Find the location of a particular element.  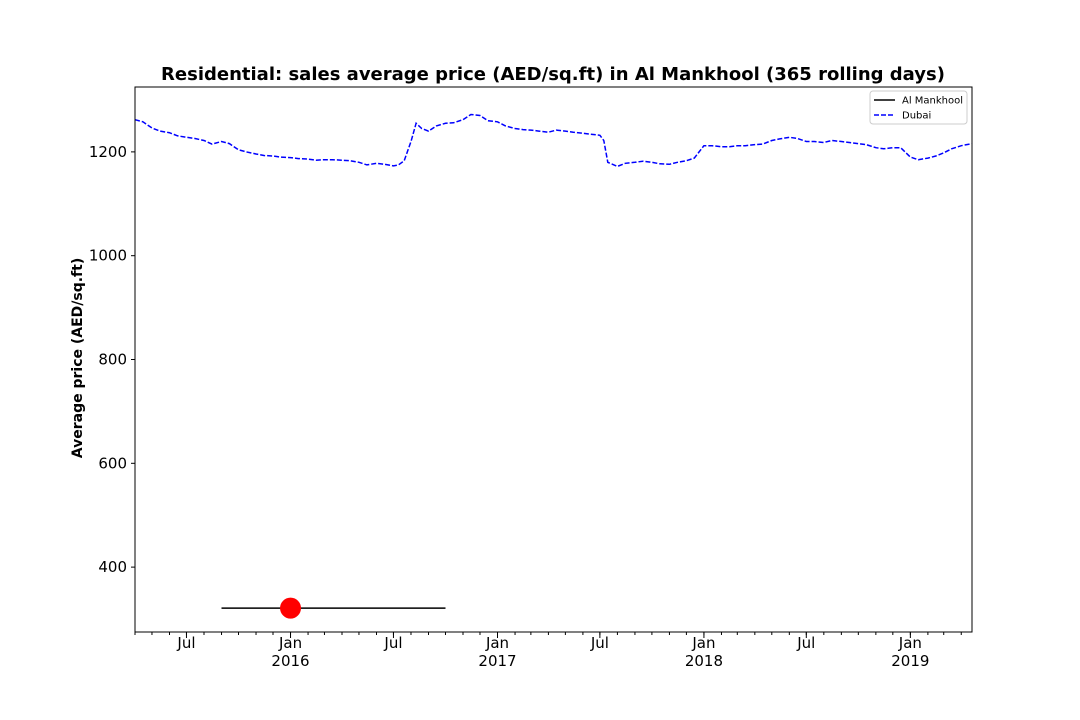

y-tick-label: 400 is located at coordinates (112, 567).